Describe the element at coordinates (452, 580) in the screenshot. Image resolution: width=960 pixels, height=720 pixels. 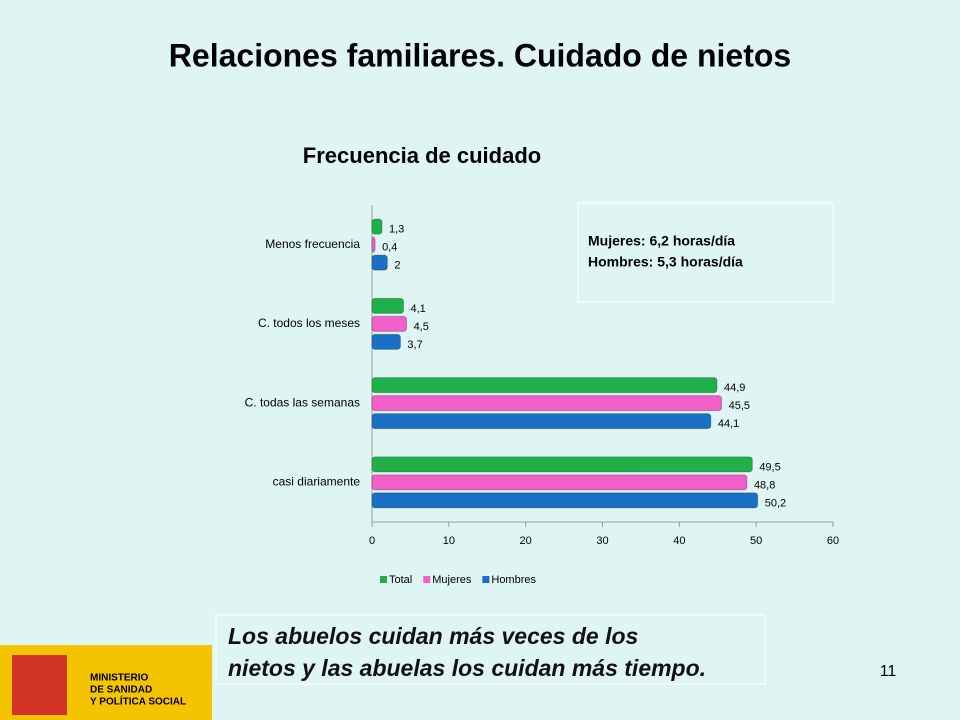
I see `legend-label: Mujeres` at that location.